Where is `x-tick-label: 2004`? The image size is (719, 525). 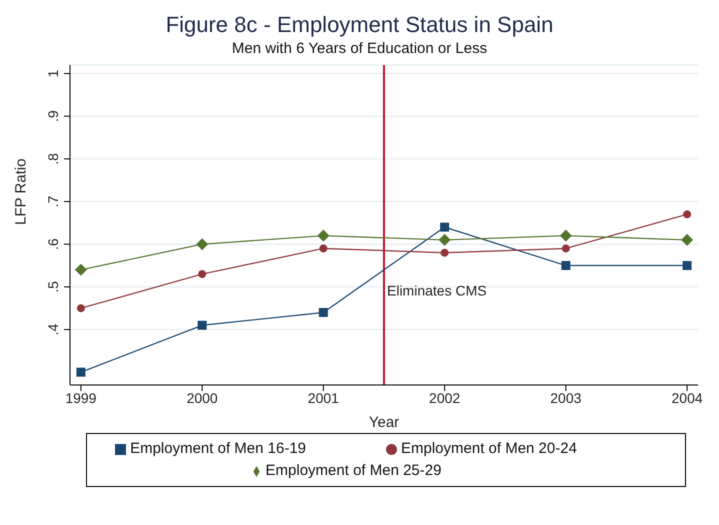 x-tick-label: 2004 is located at coordinates (687, 398).